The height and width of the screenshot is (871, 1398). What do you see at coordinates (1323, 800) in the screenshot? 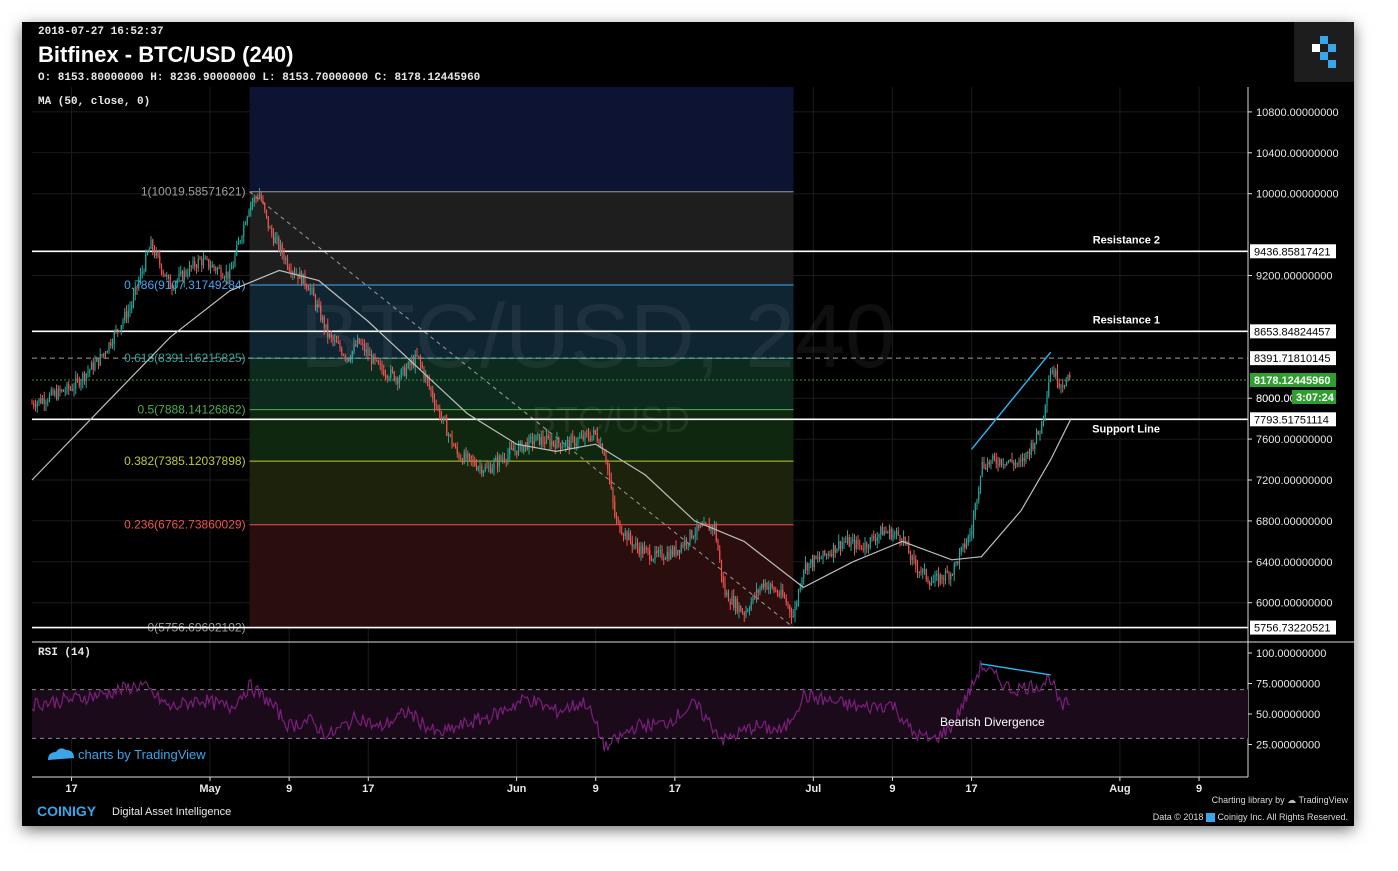
I see `charting-vendor: TradingView` at bounding box center [1323, 800].